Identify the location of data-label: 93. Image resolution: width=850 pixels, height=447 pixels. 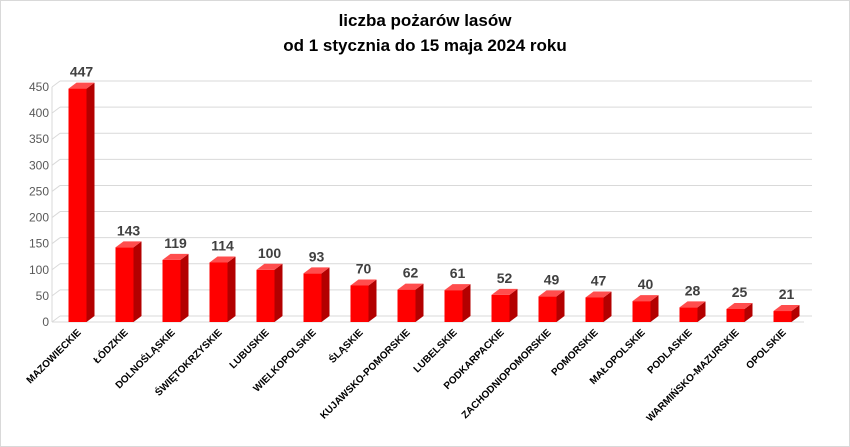
(317, 256).